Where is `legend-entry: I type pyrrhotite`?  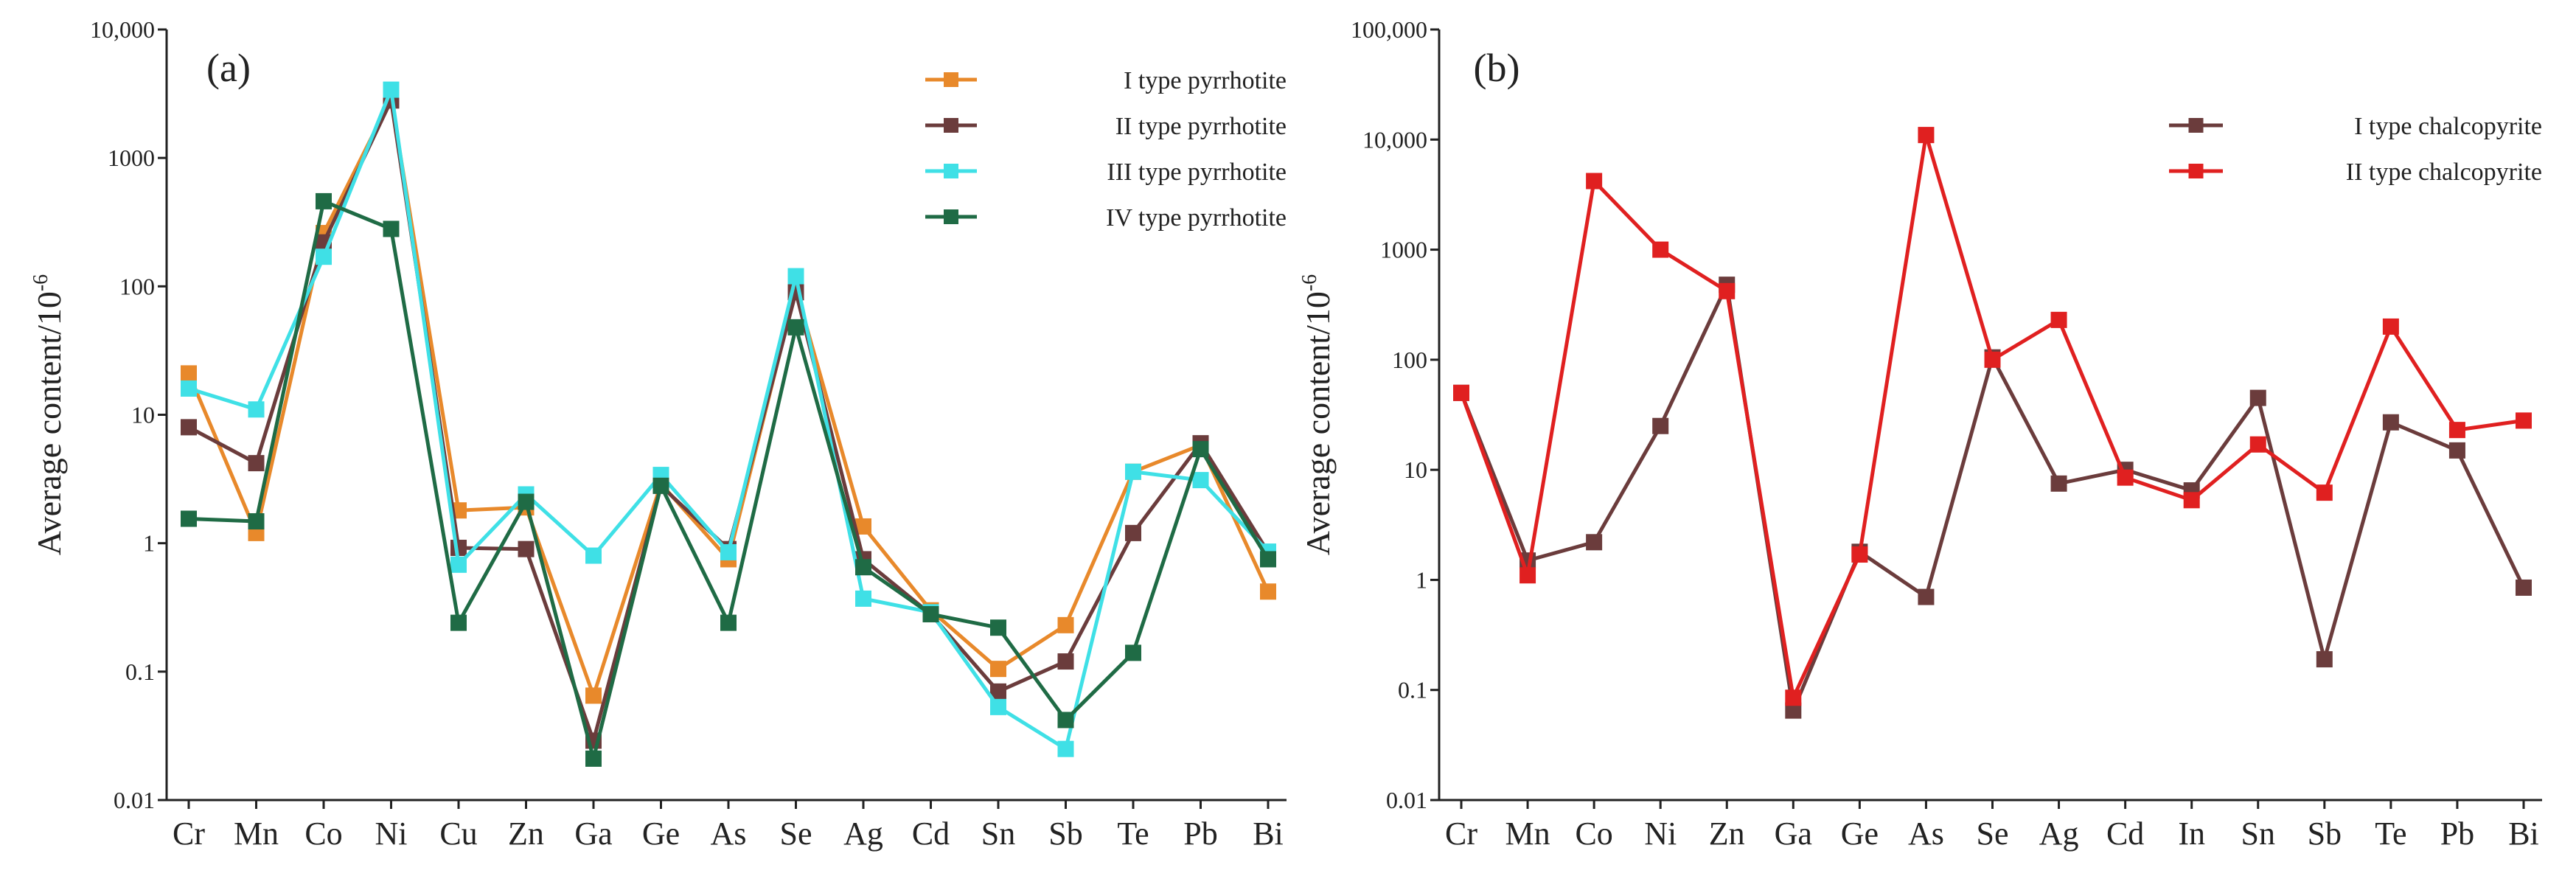 legend-entry: I type pyrrhotite is located at coordinates (1106, 80).